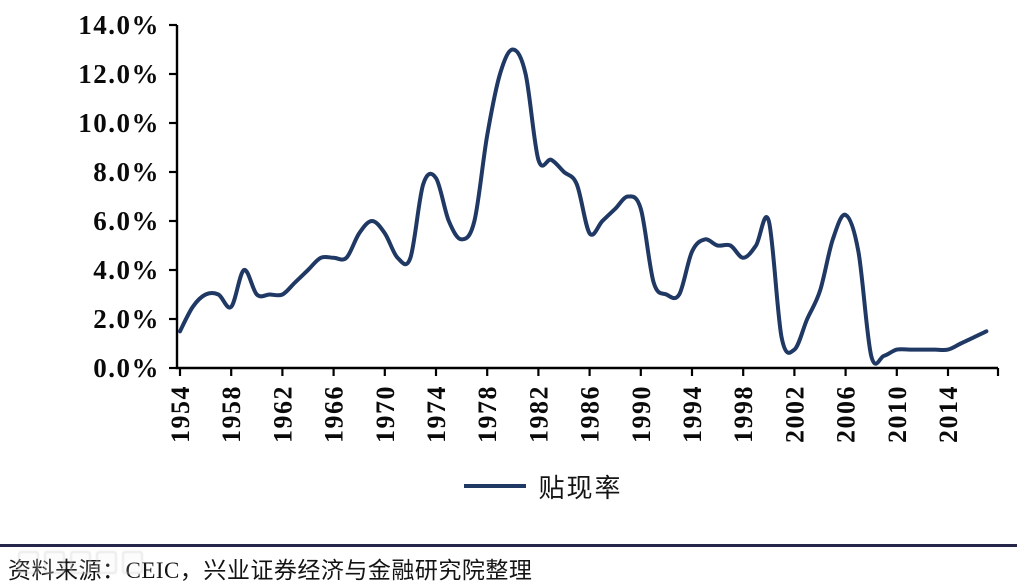  What do you see at coordinates (846, 414) in the screenshot?
I see `x-tick-label: 2006` at bounding box center [846, 414].